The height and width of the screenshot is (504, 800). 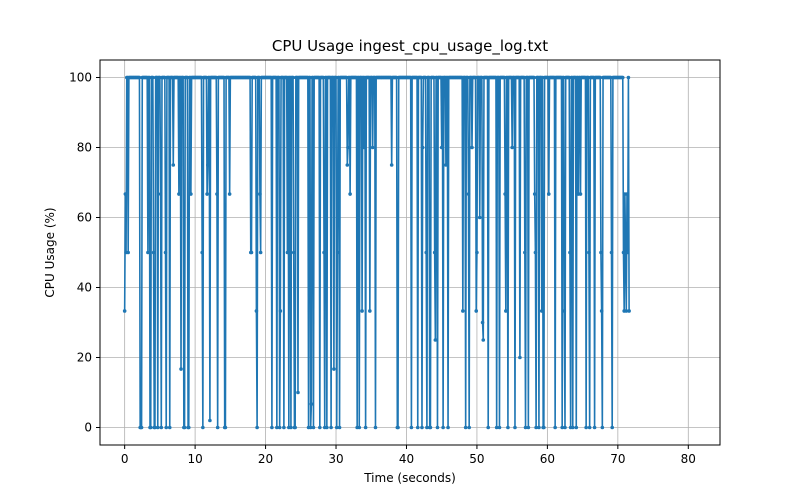 I want to click on x-tick-label: 50, so click(x=476, y=459).